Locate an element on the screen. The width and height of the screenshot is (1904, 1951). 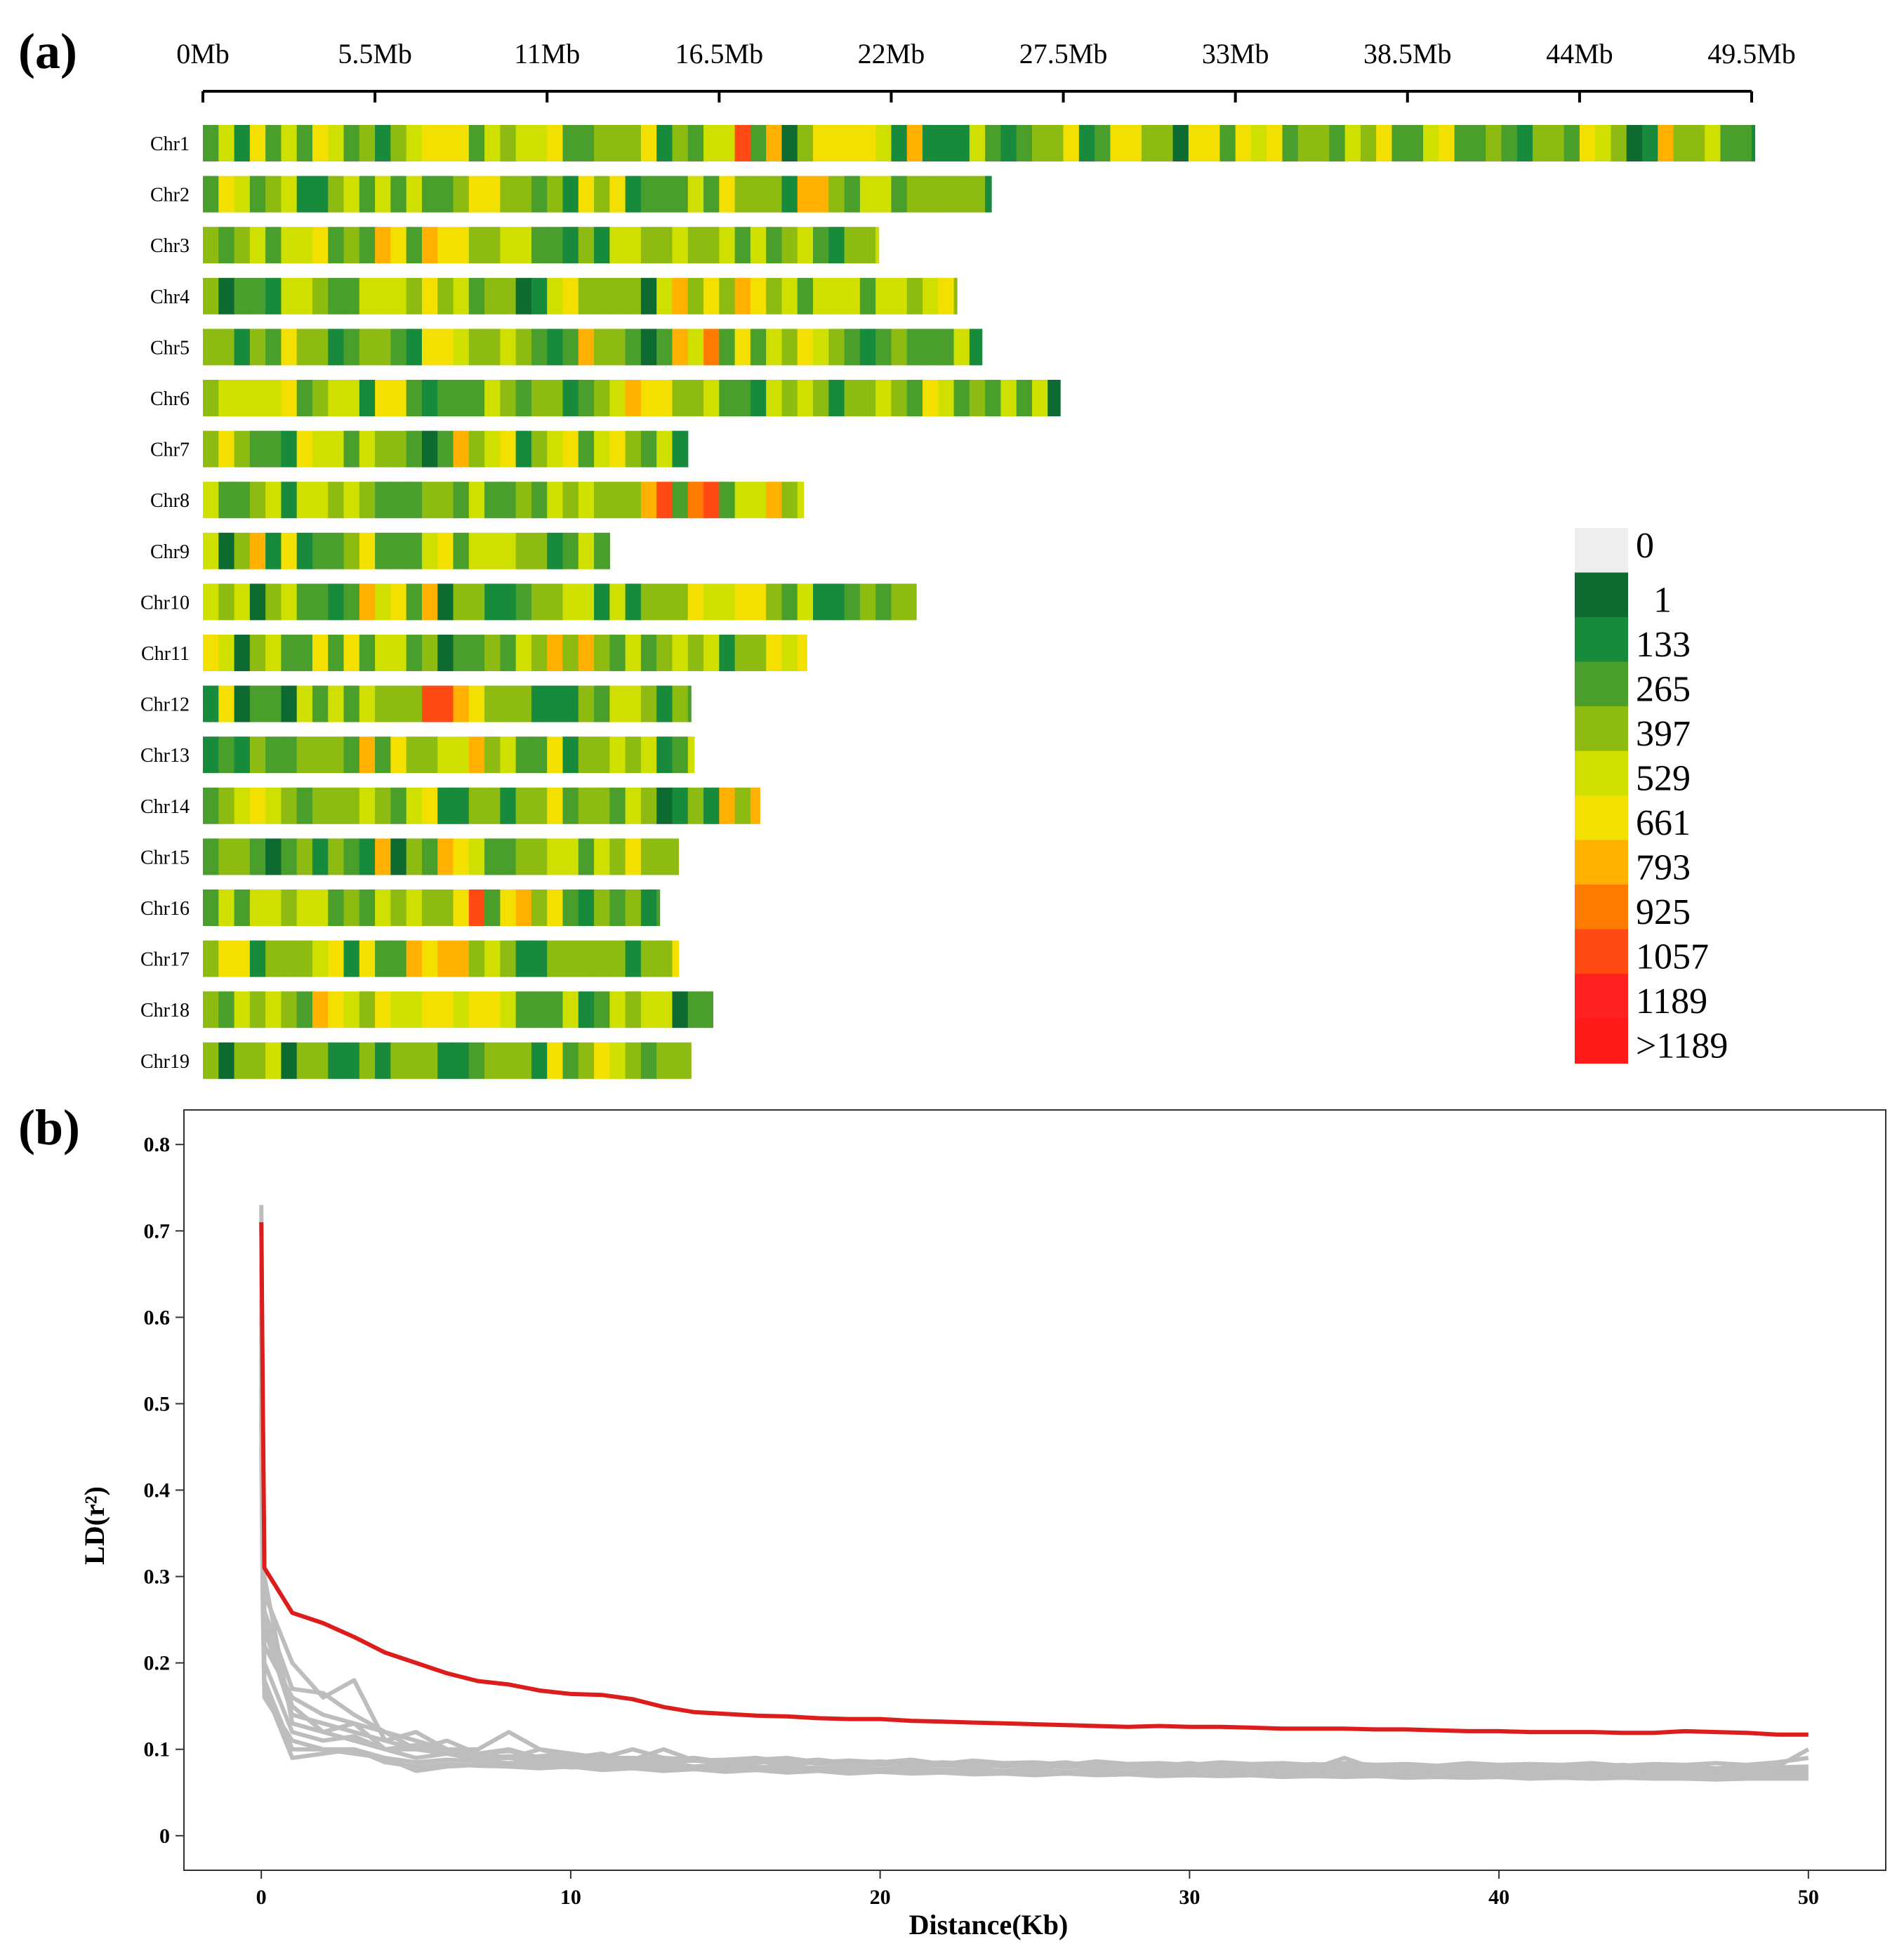
chromosome-row-chr7: Chr7 is located at coordinates (419, 449).